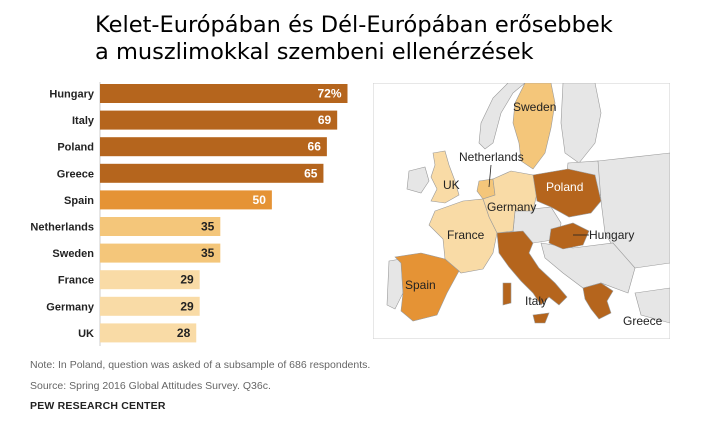  What do you see at coordinates (329, 94) in the screenshot?
I see `bar-value-label: 72%` at bounding box center [329, 94].